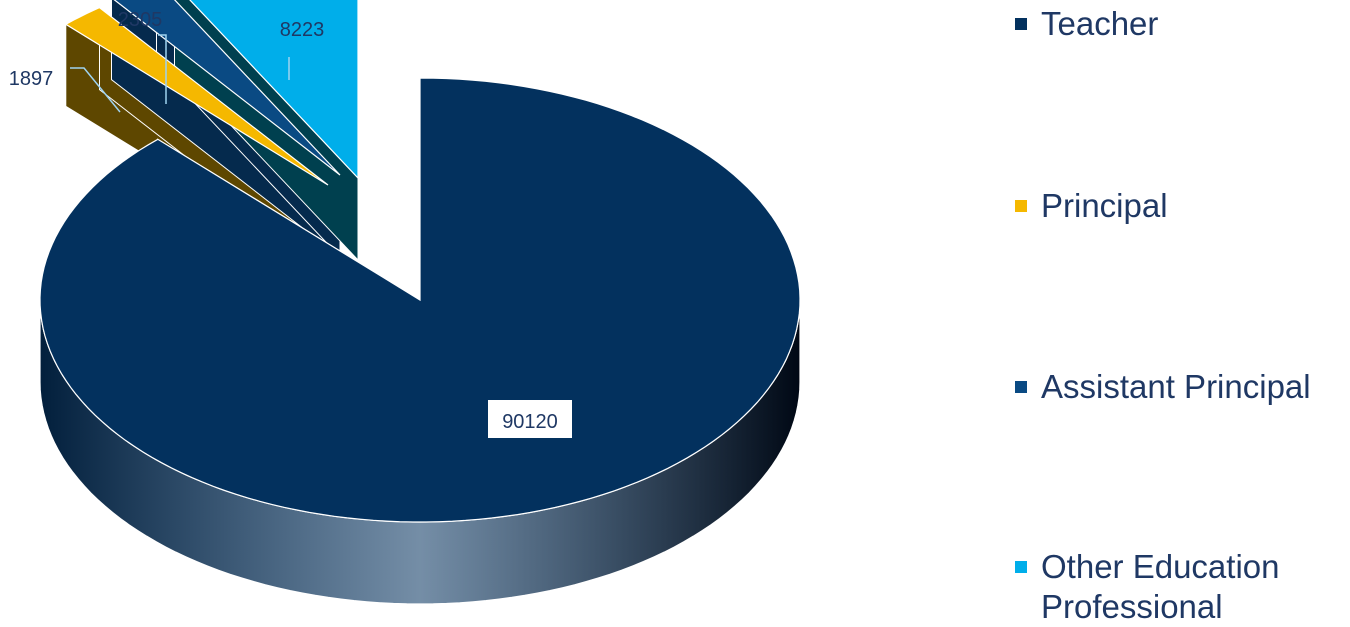 The image size is (1350, 627). Describe the element at coordinates (1021, 567) in the screenshot. I see `legend-swatch-other-education-professional` at that location.